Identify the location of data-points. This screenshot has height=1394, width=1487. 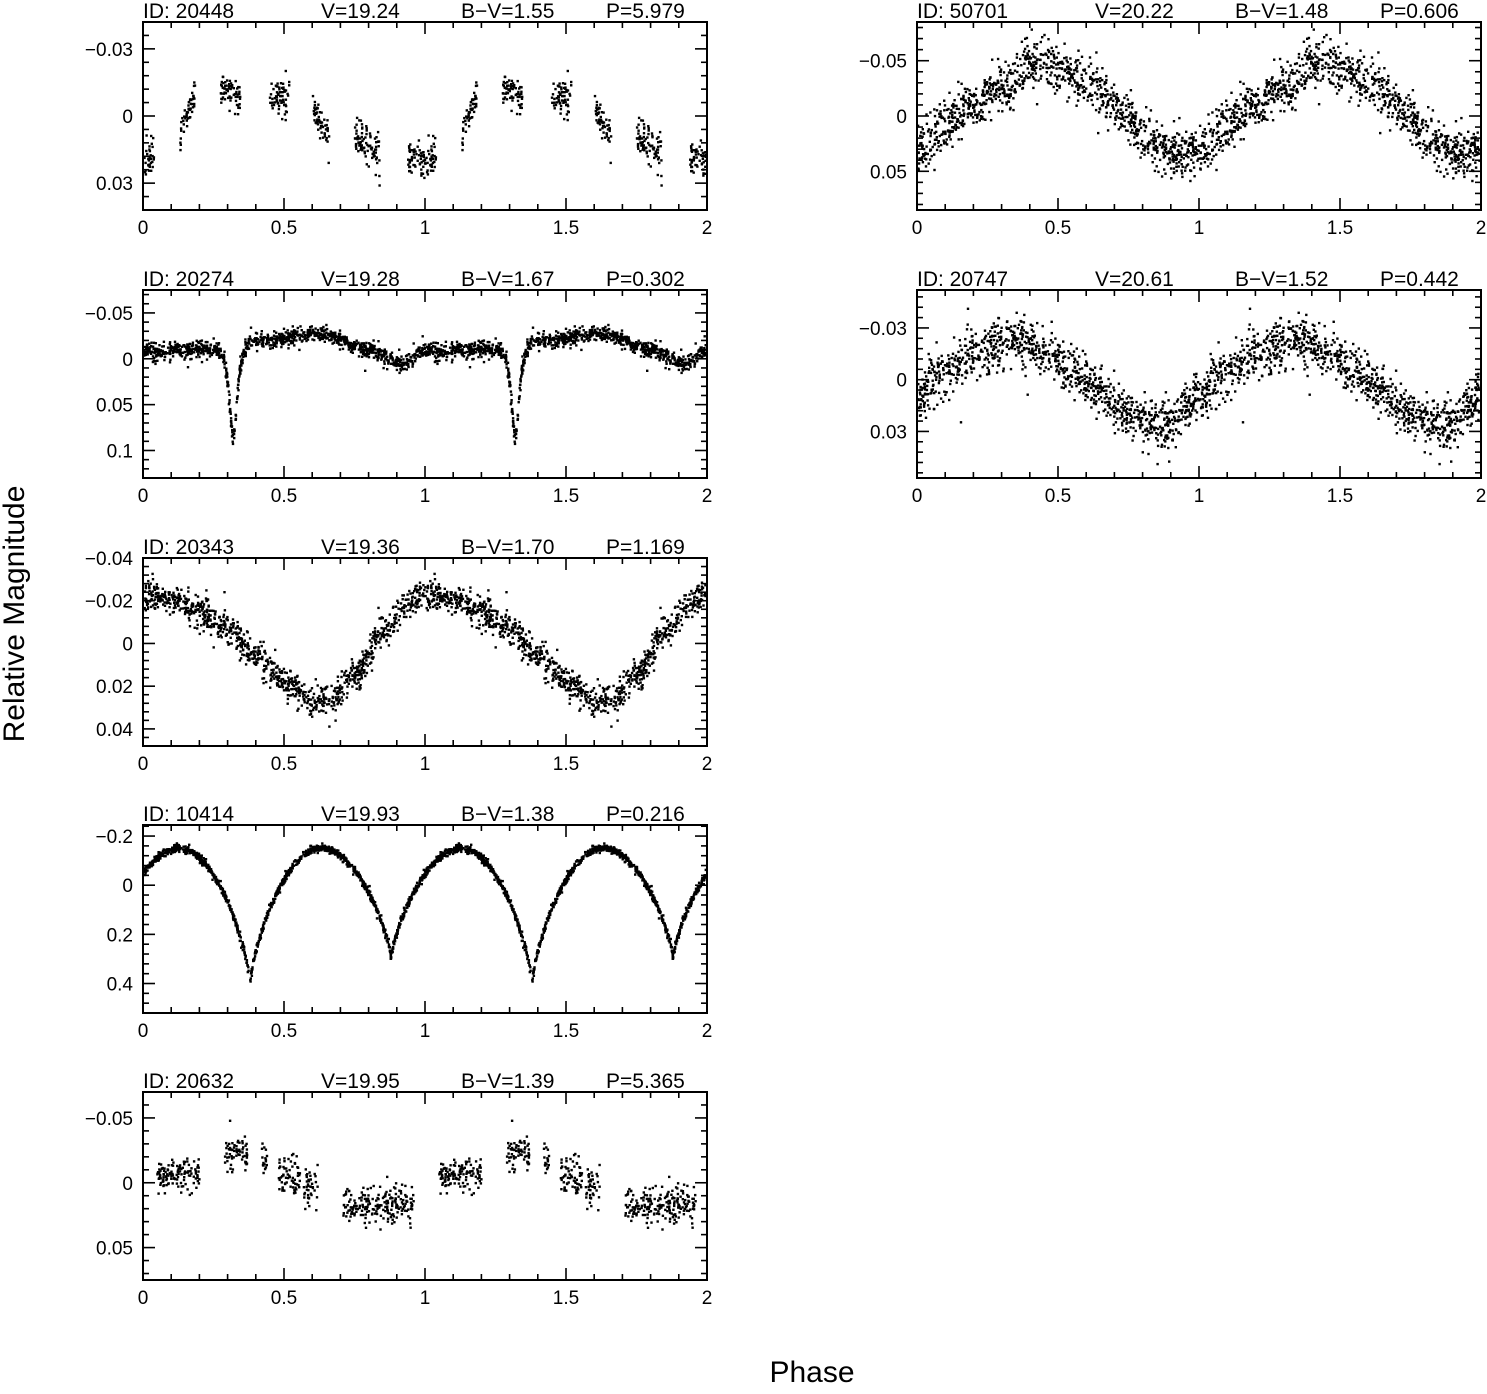
(425, 650).